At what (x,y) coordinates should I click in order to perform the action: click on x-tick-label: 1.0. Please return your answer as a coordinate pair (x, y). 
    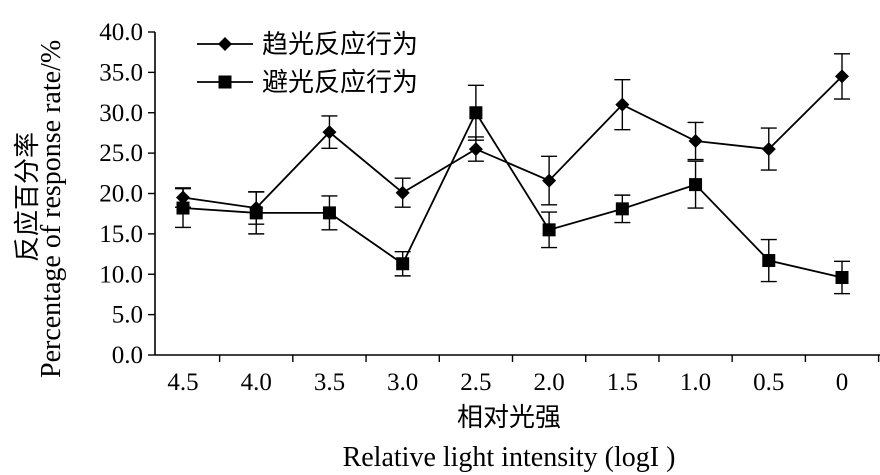
    Looking at the image, I should click on (695, 382).